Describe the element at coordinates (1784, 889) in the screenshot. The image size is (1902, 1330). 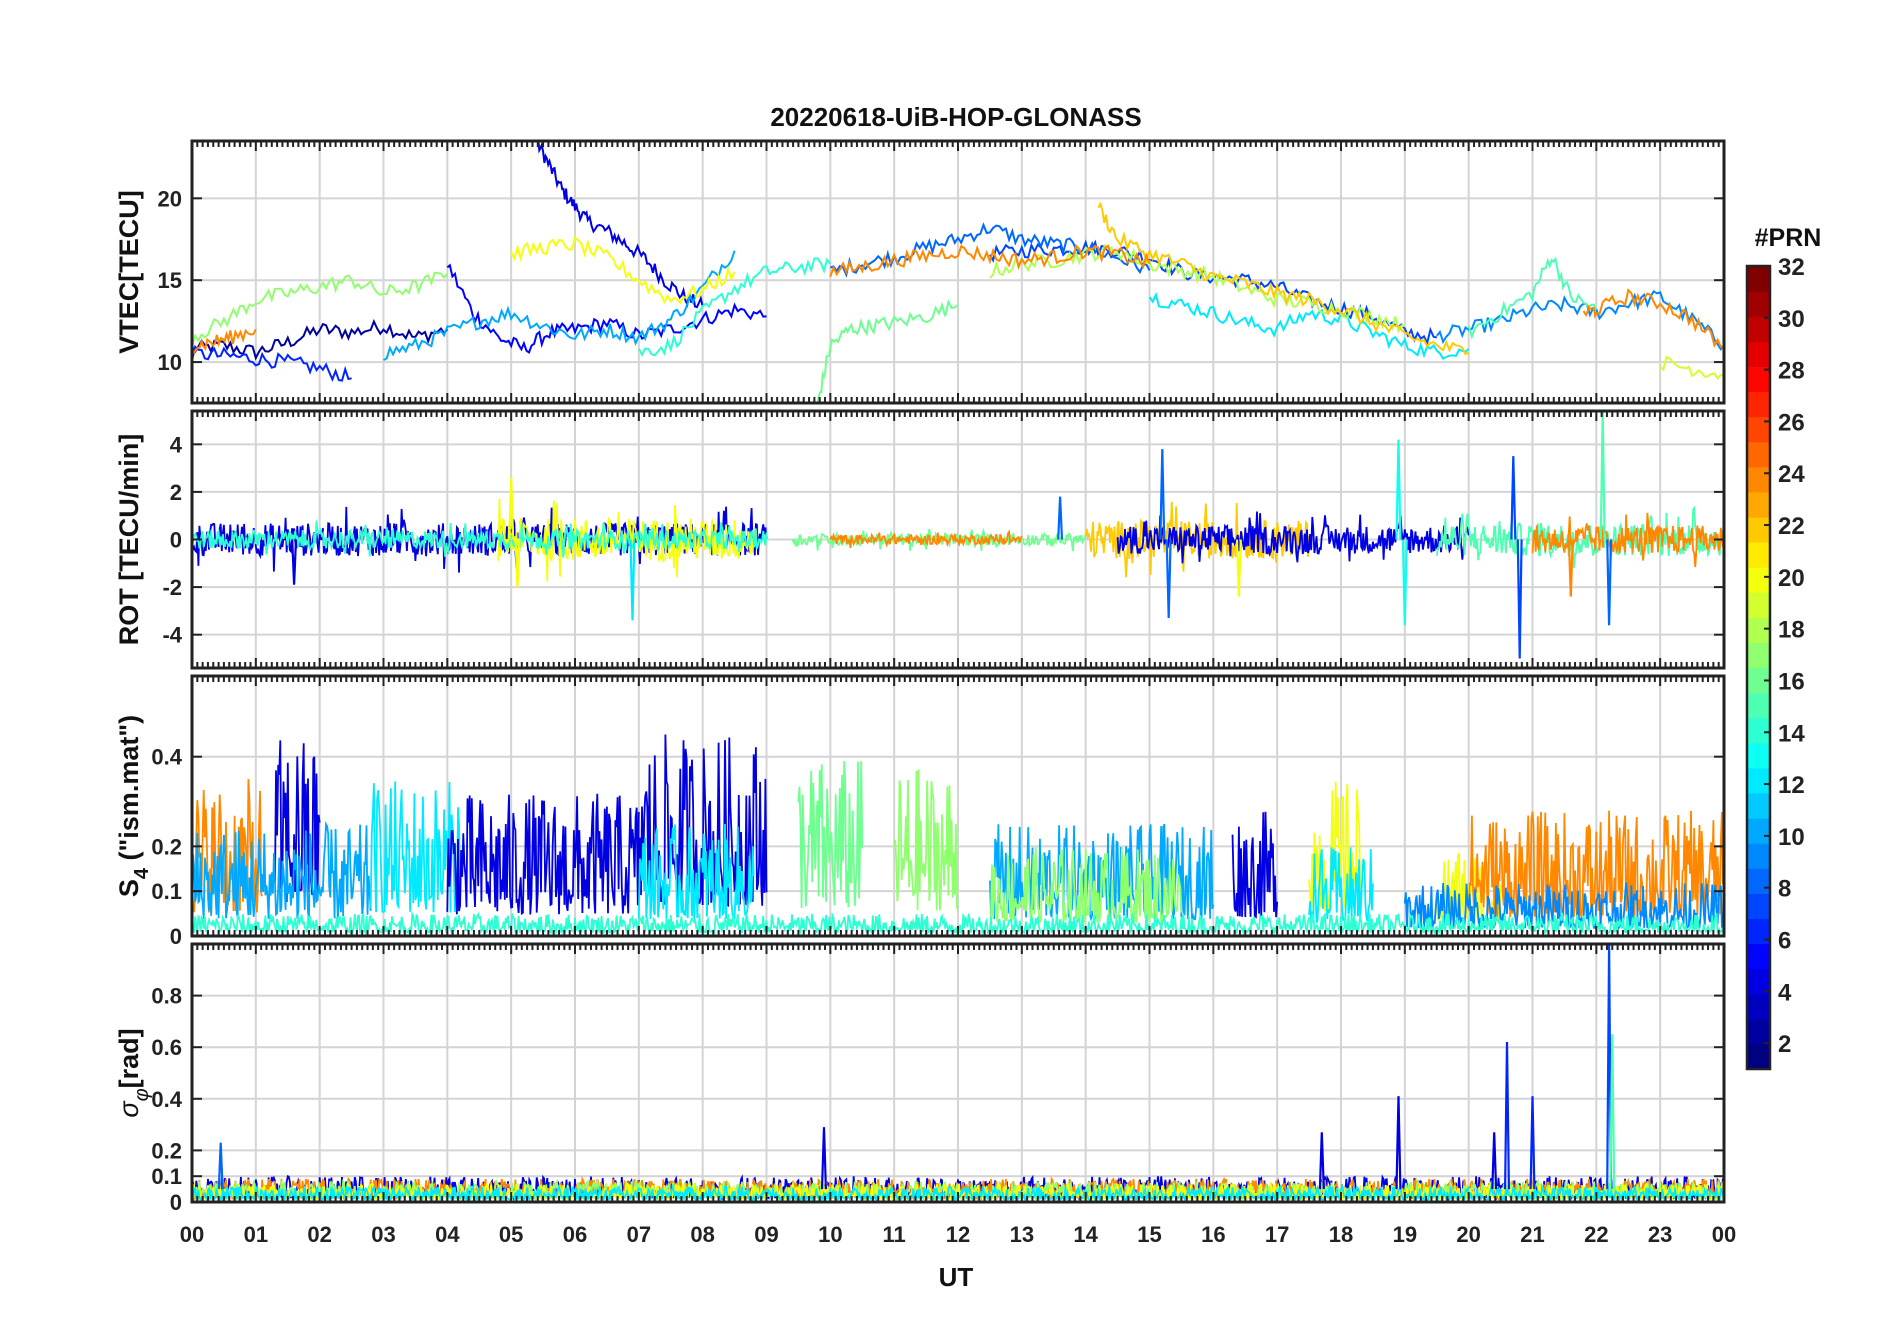
I see `colorbar-tick-label: 8` at that location.